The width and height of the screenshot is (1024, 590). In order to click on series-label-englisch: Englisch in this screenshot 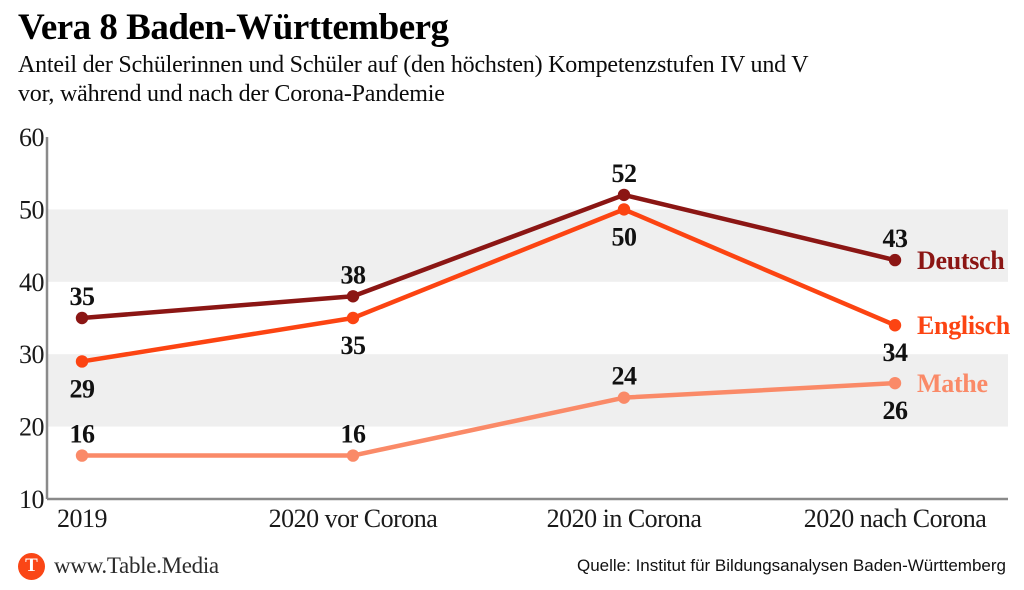, I will do `click(964, 325)`.